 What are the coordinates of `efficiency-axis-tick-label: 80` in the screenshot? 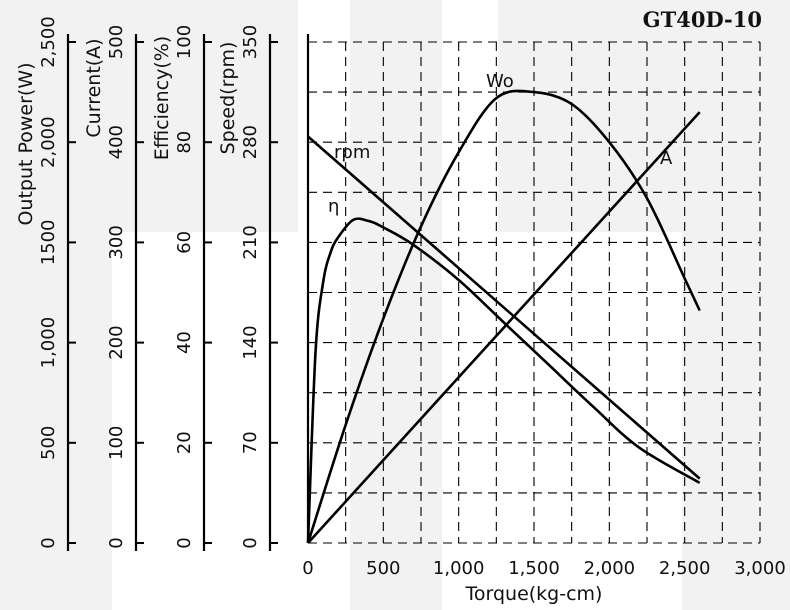 It's located at (184, 142).